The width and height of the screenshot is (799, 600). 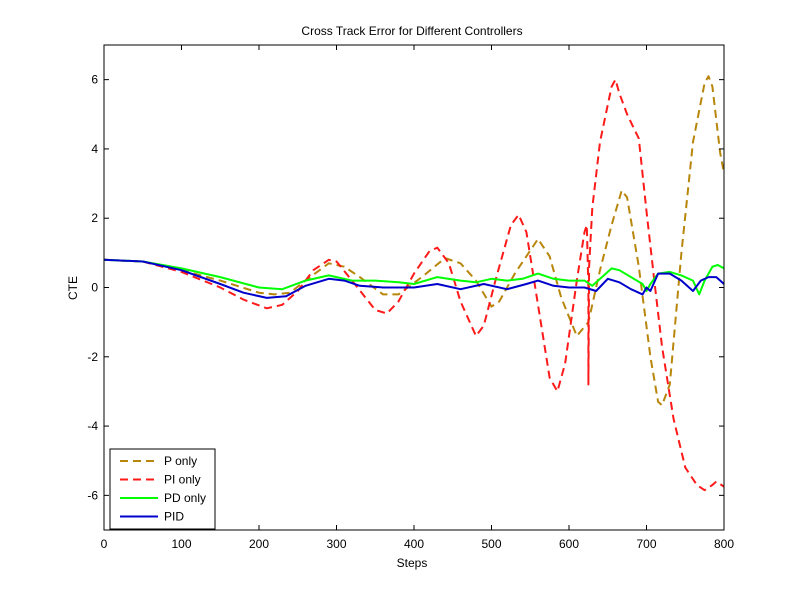 What do you see at coordinates (92, 357) in the screenshot?
I see `y-tick-label: -2` at bounding box center [92, 357].